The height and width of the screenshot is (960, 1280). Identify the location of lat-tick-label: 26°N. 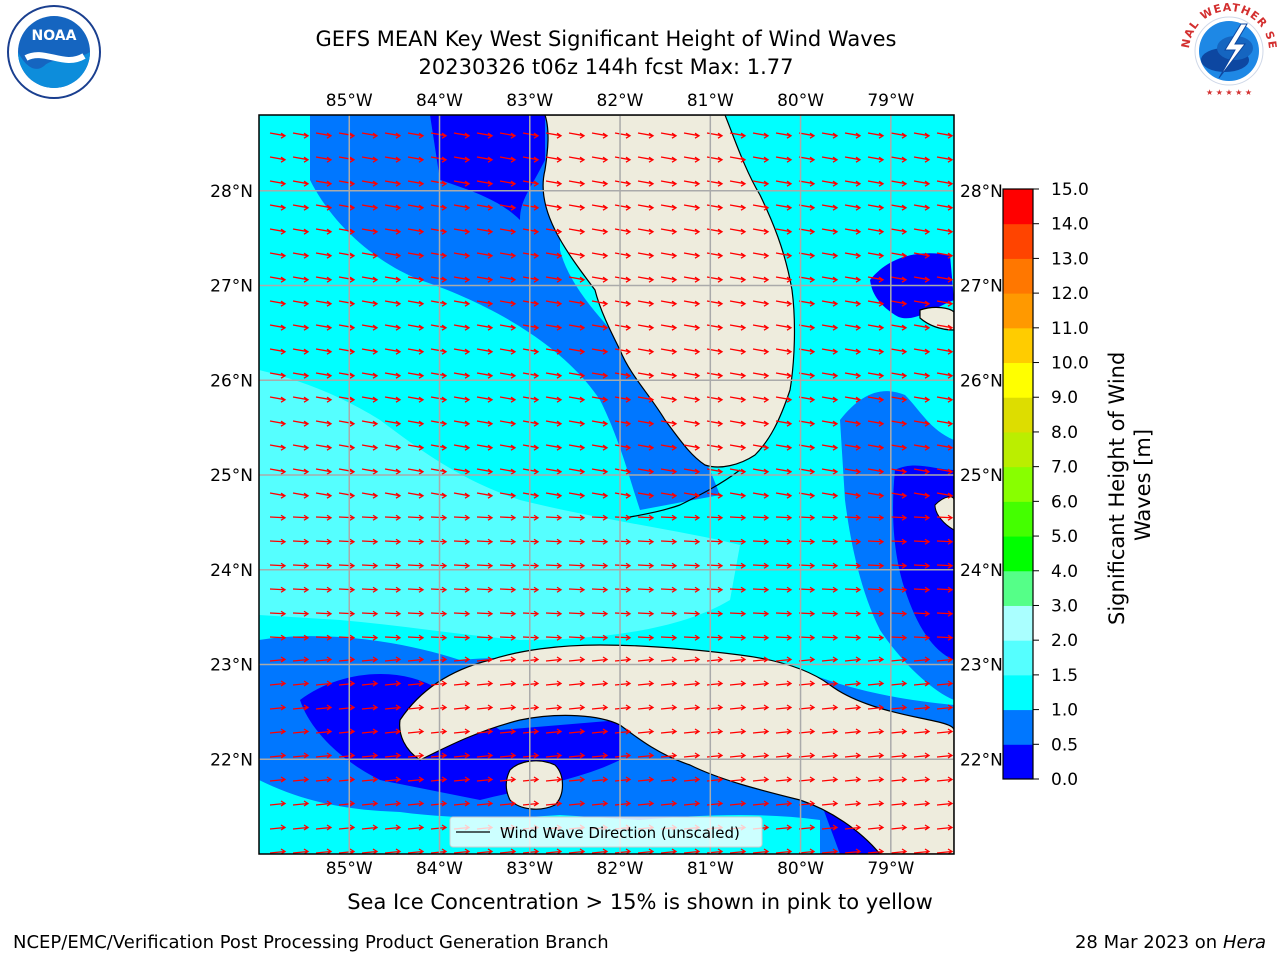
(231, 381).